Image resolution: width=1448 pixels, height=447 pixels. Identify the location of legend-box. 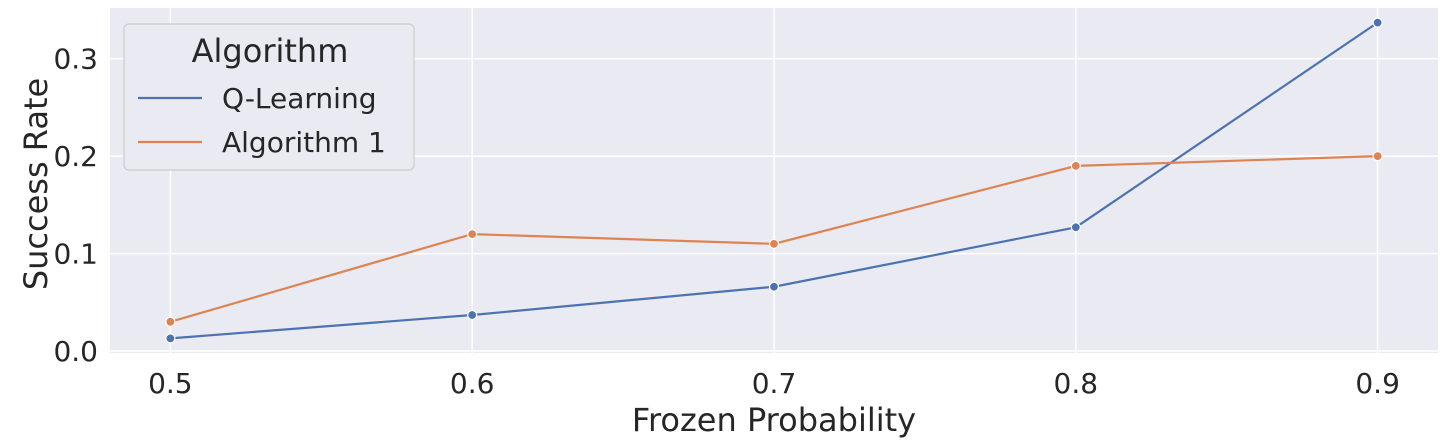
(269, 97).